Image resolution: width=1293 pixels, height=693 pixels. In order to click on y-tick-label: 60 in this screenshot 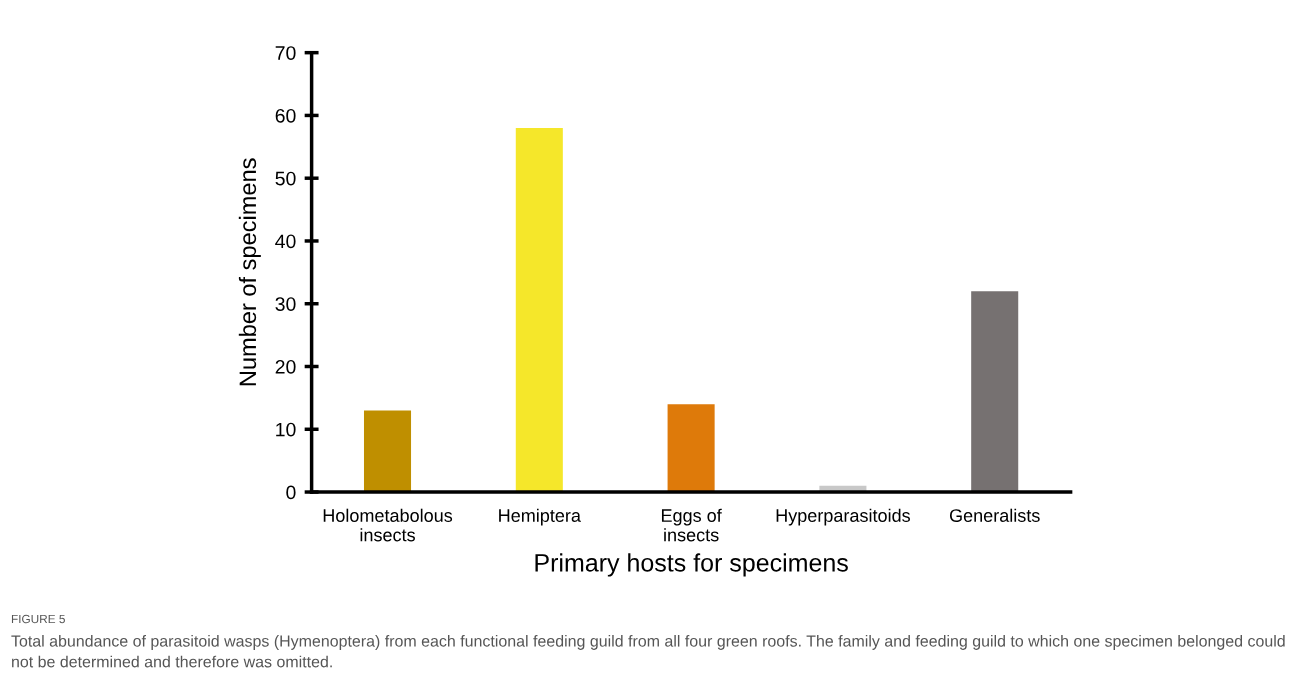, I will do `click(285, 115)`.